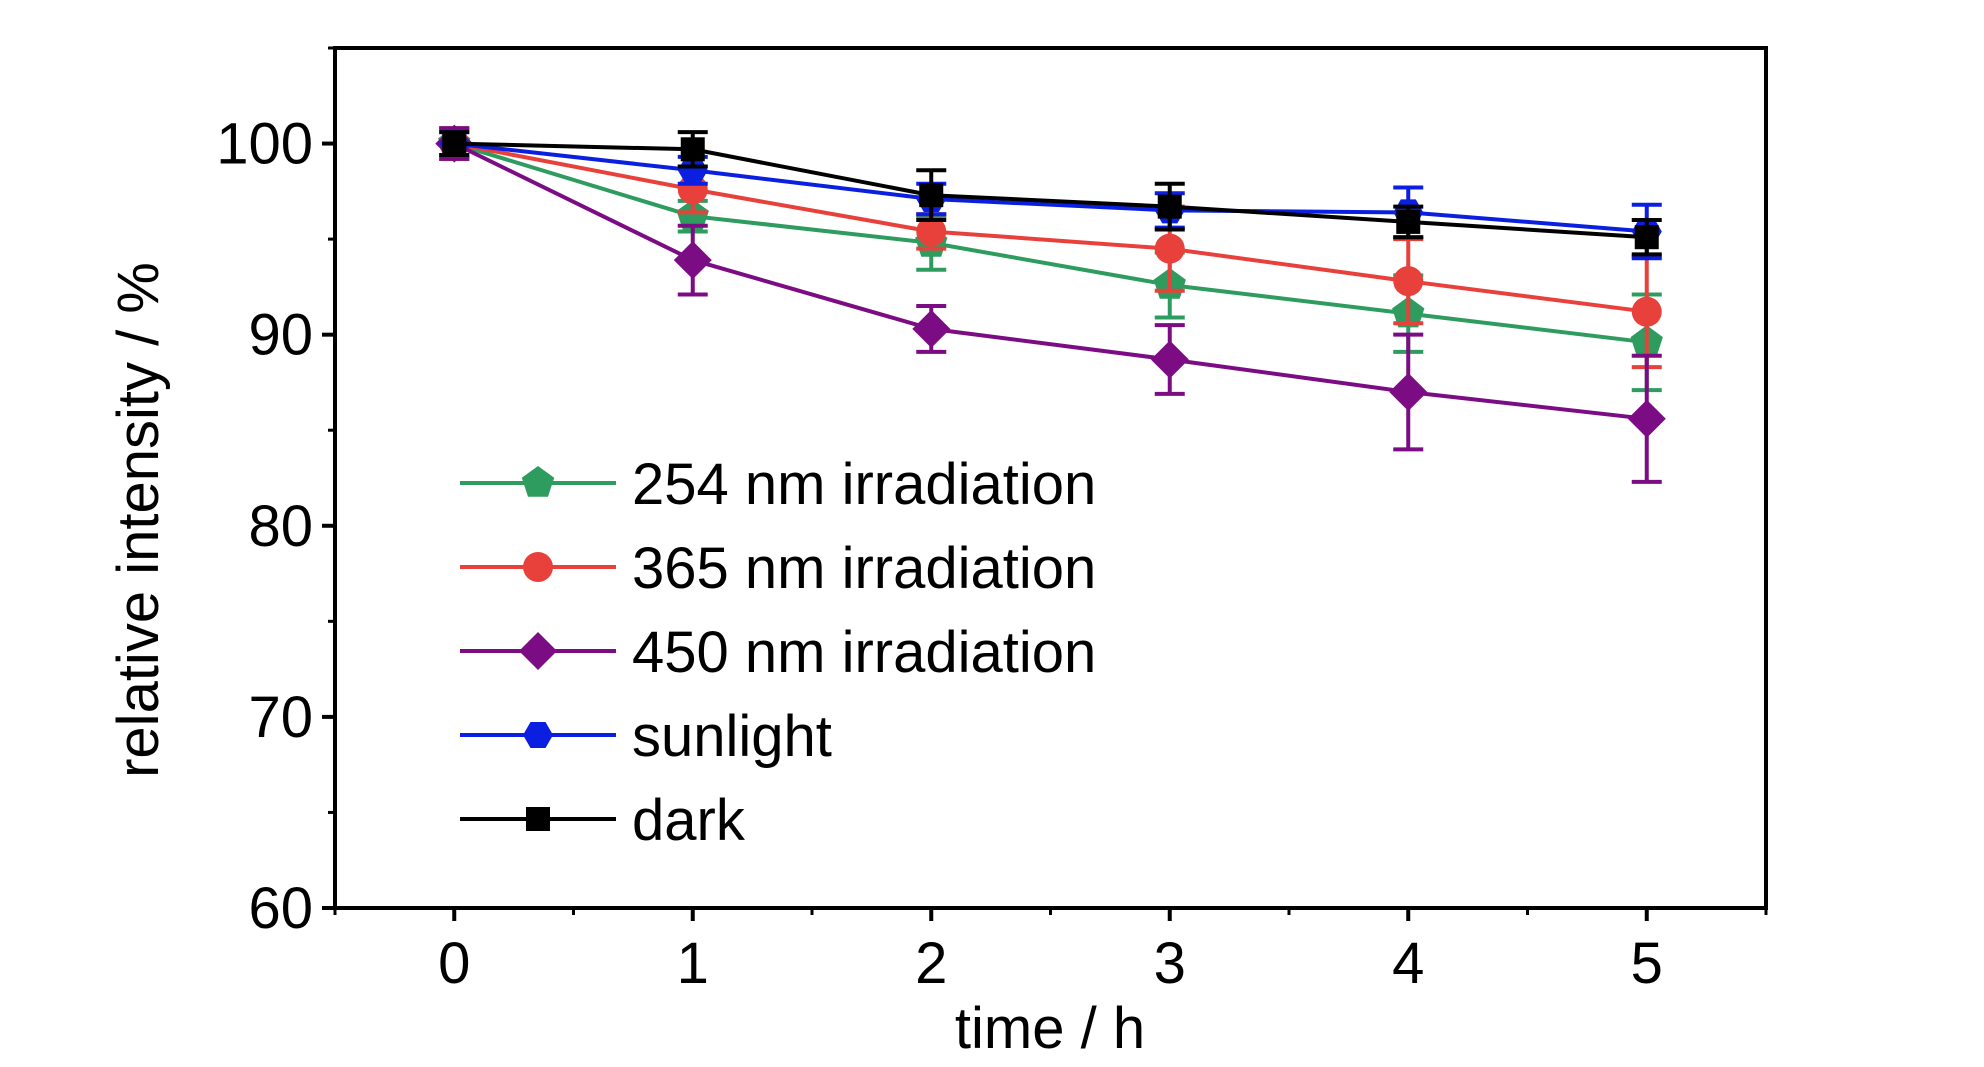  What do you see at coordinates (1050, 1028) in the screenshot?
I see `x-axis-label: time / h` at bounding box center [1050, 1028].